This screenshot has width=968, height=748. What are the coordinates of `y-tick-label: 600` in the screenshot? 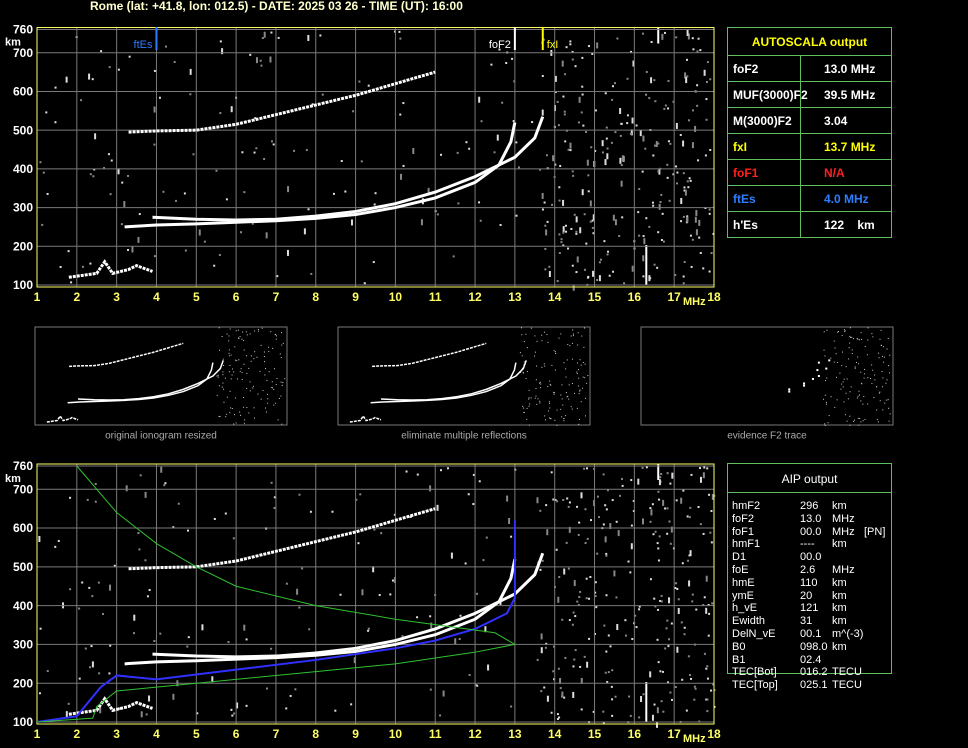 It's located at (23, 92).